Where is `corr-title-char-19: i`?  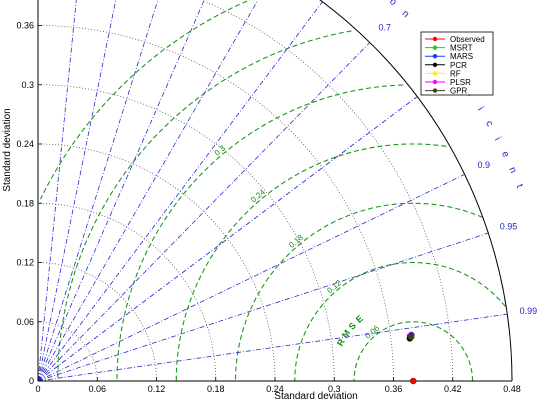 corr-title-char-19: i is located at coordinates (497, 139).